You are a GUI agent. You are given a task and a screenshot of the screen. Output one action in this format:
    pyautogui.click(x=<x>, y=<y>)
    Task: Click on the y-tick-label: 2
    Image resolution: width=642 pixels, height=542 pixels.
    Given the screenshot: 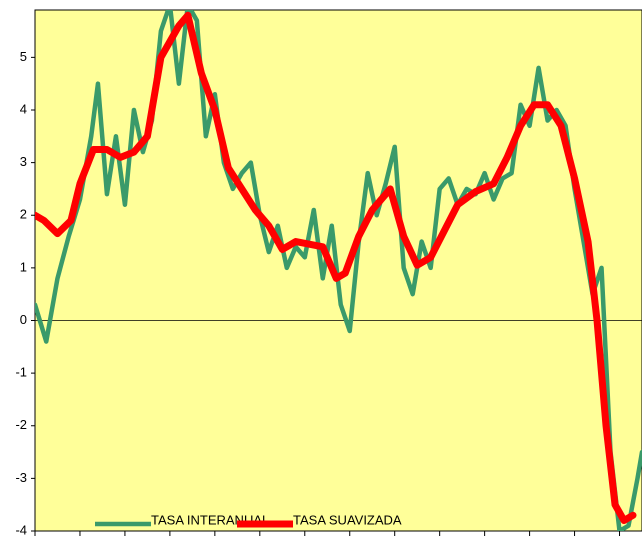 What is the action you would take?
    pyautogui.click(x=23, y=214)
    